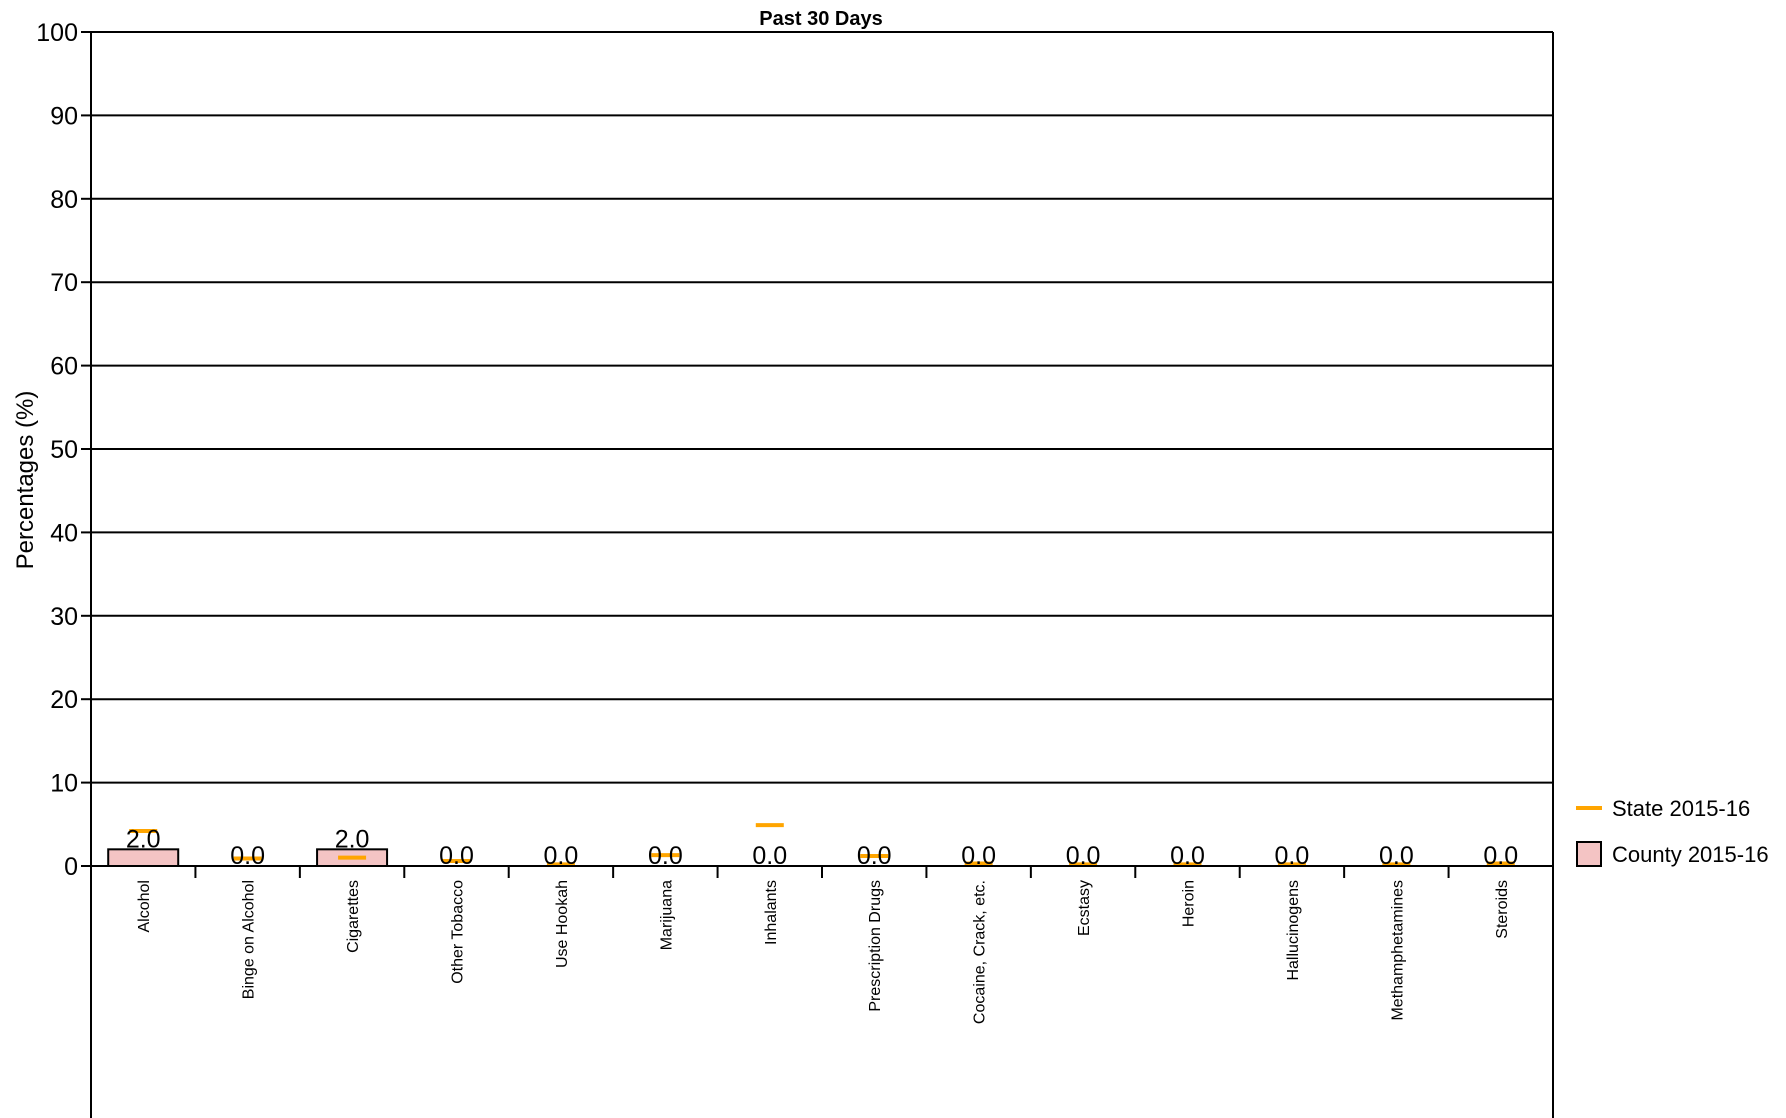 The height and width of the screenshot is (1118, 1786). What do you see at coordinates (64, 367) in the screenshot?
I see `y-tick-label-60: 60` at bounding box center [64, 367].